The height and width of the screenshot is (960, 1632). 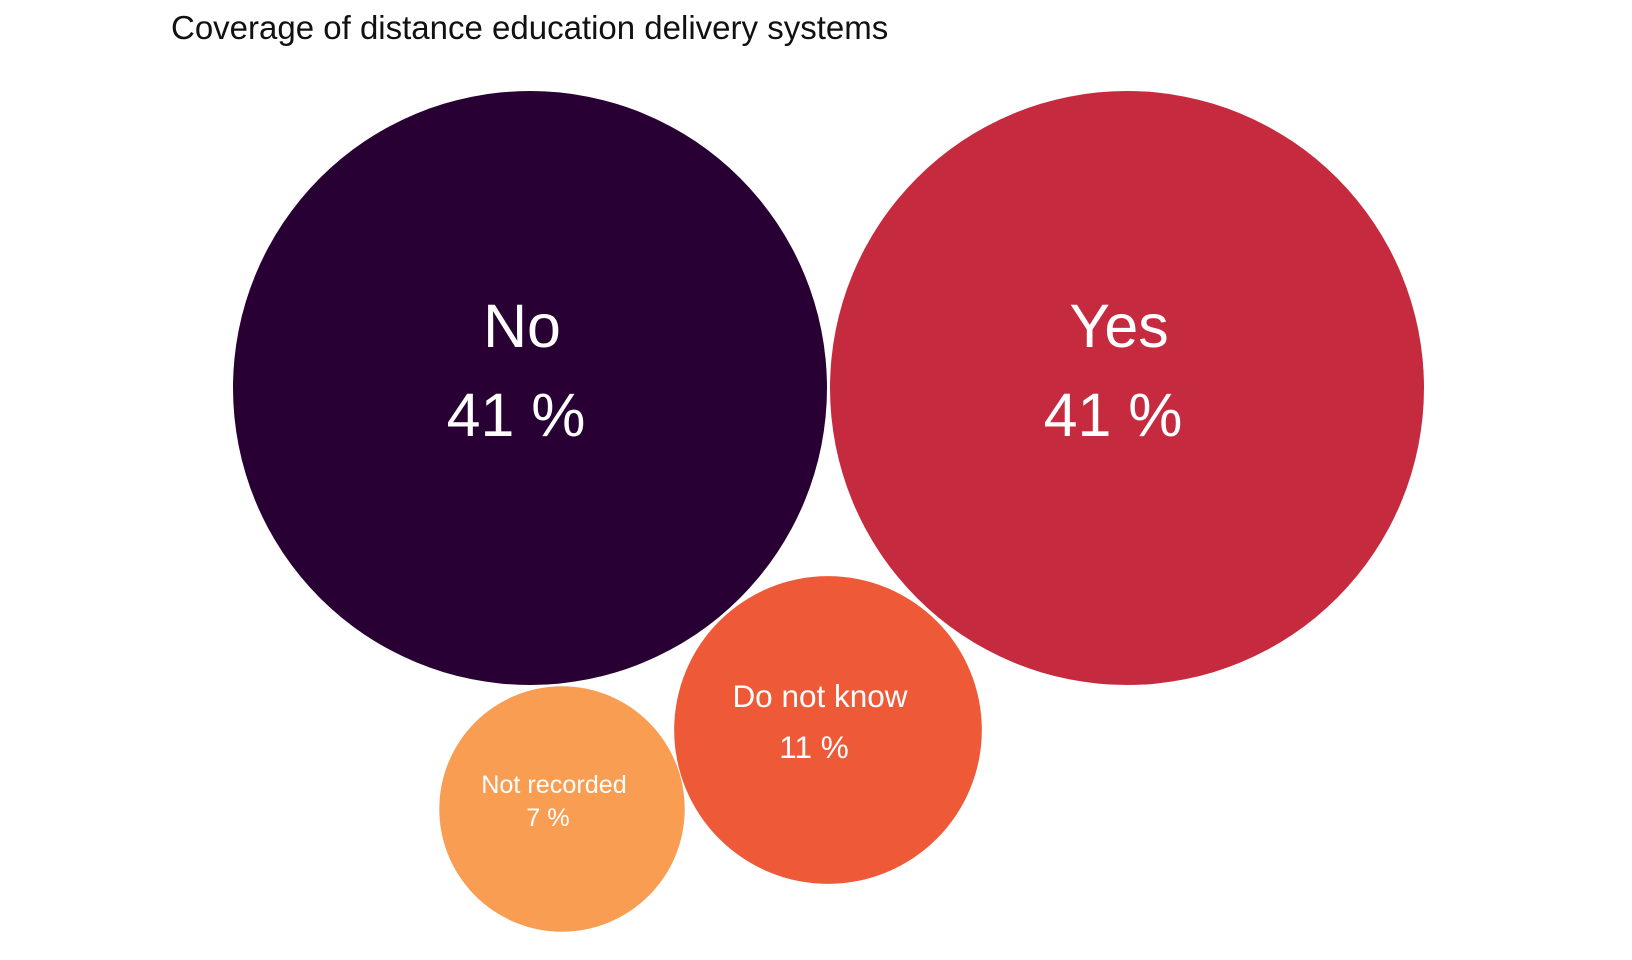 What do you see at coordinates (819, 696) in the screenshot?
I see `bubble-label-do-not-know: Do not know` at bounding box center [819, 696].